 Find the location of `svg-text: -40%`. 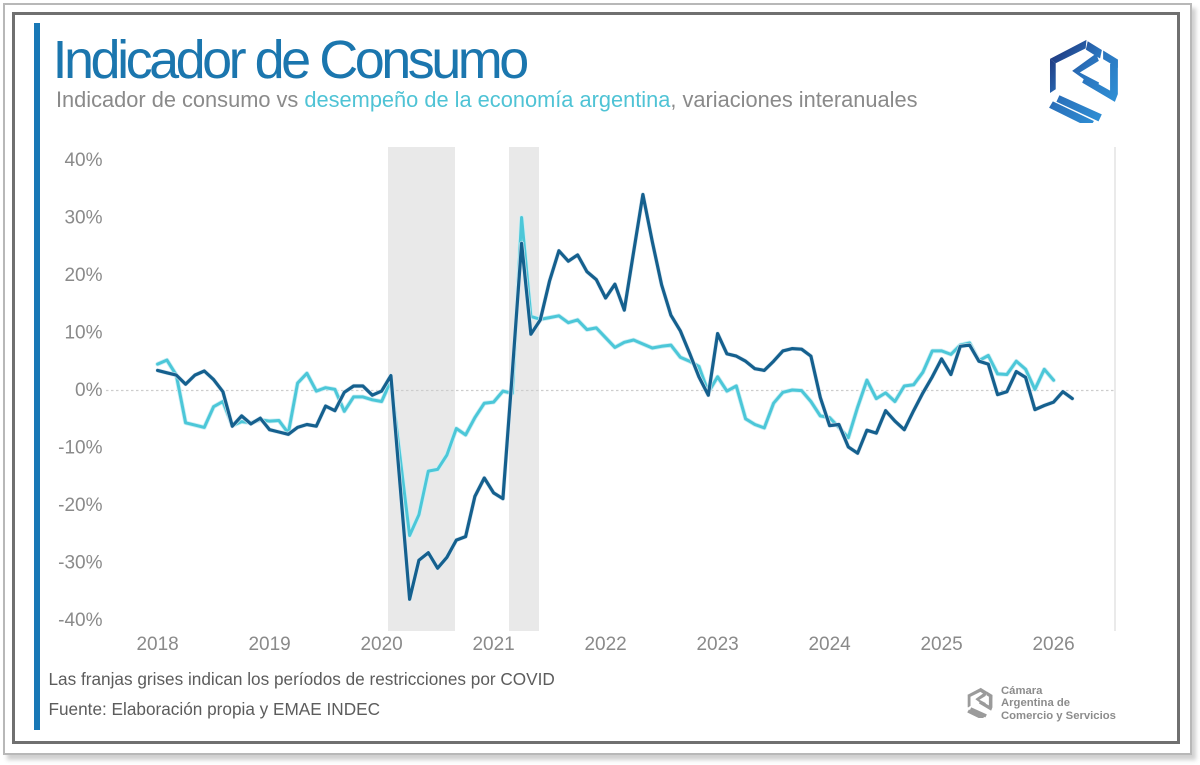

svg-text: -40% is located at coordinates (80, 620).